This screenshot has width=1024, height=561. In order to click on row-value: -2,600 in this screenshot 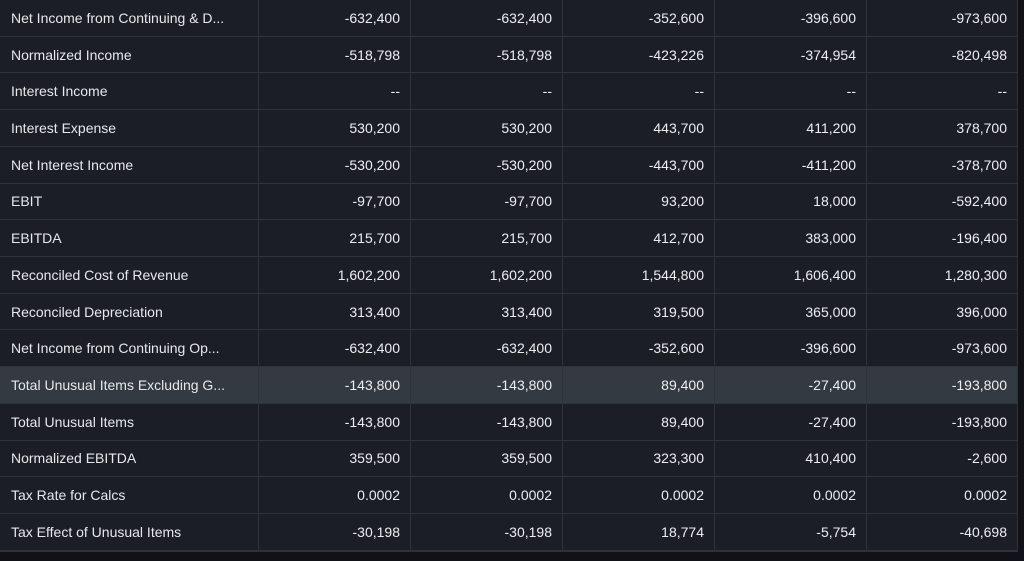, I will do `click(942, 459)`.